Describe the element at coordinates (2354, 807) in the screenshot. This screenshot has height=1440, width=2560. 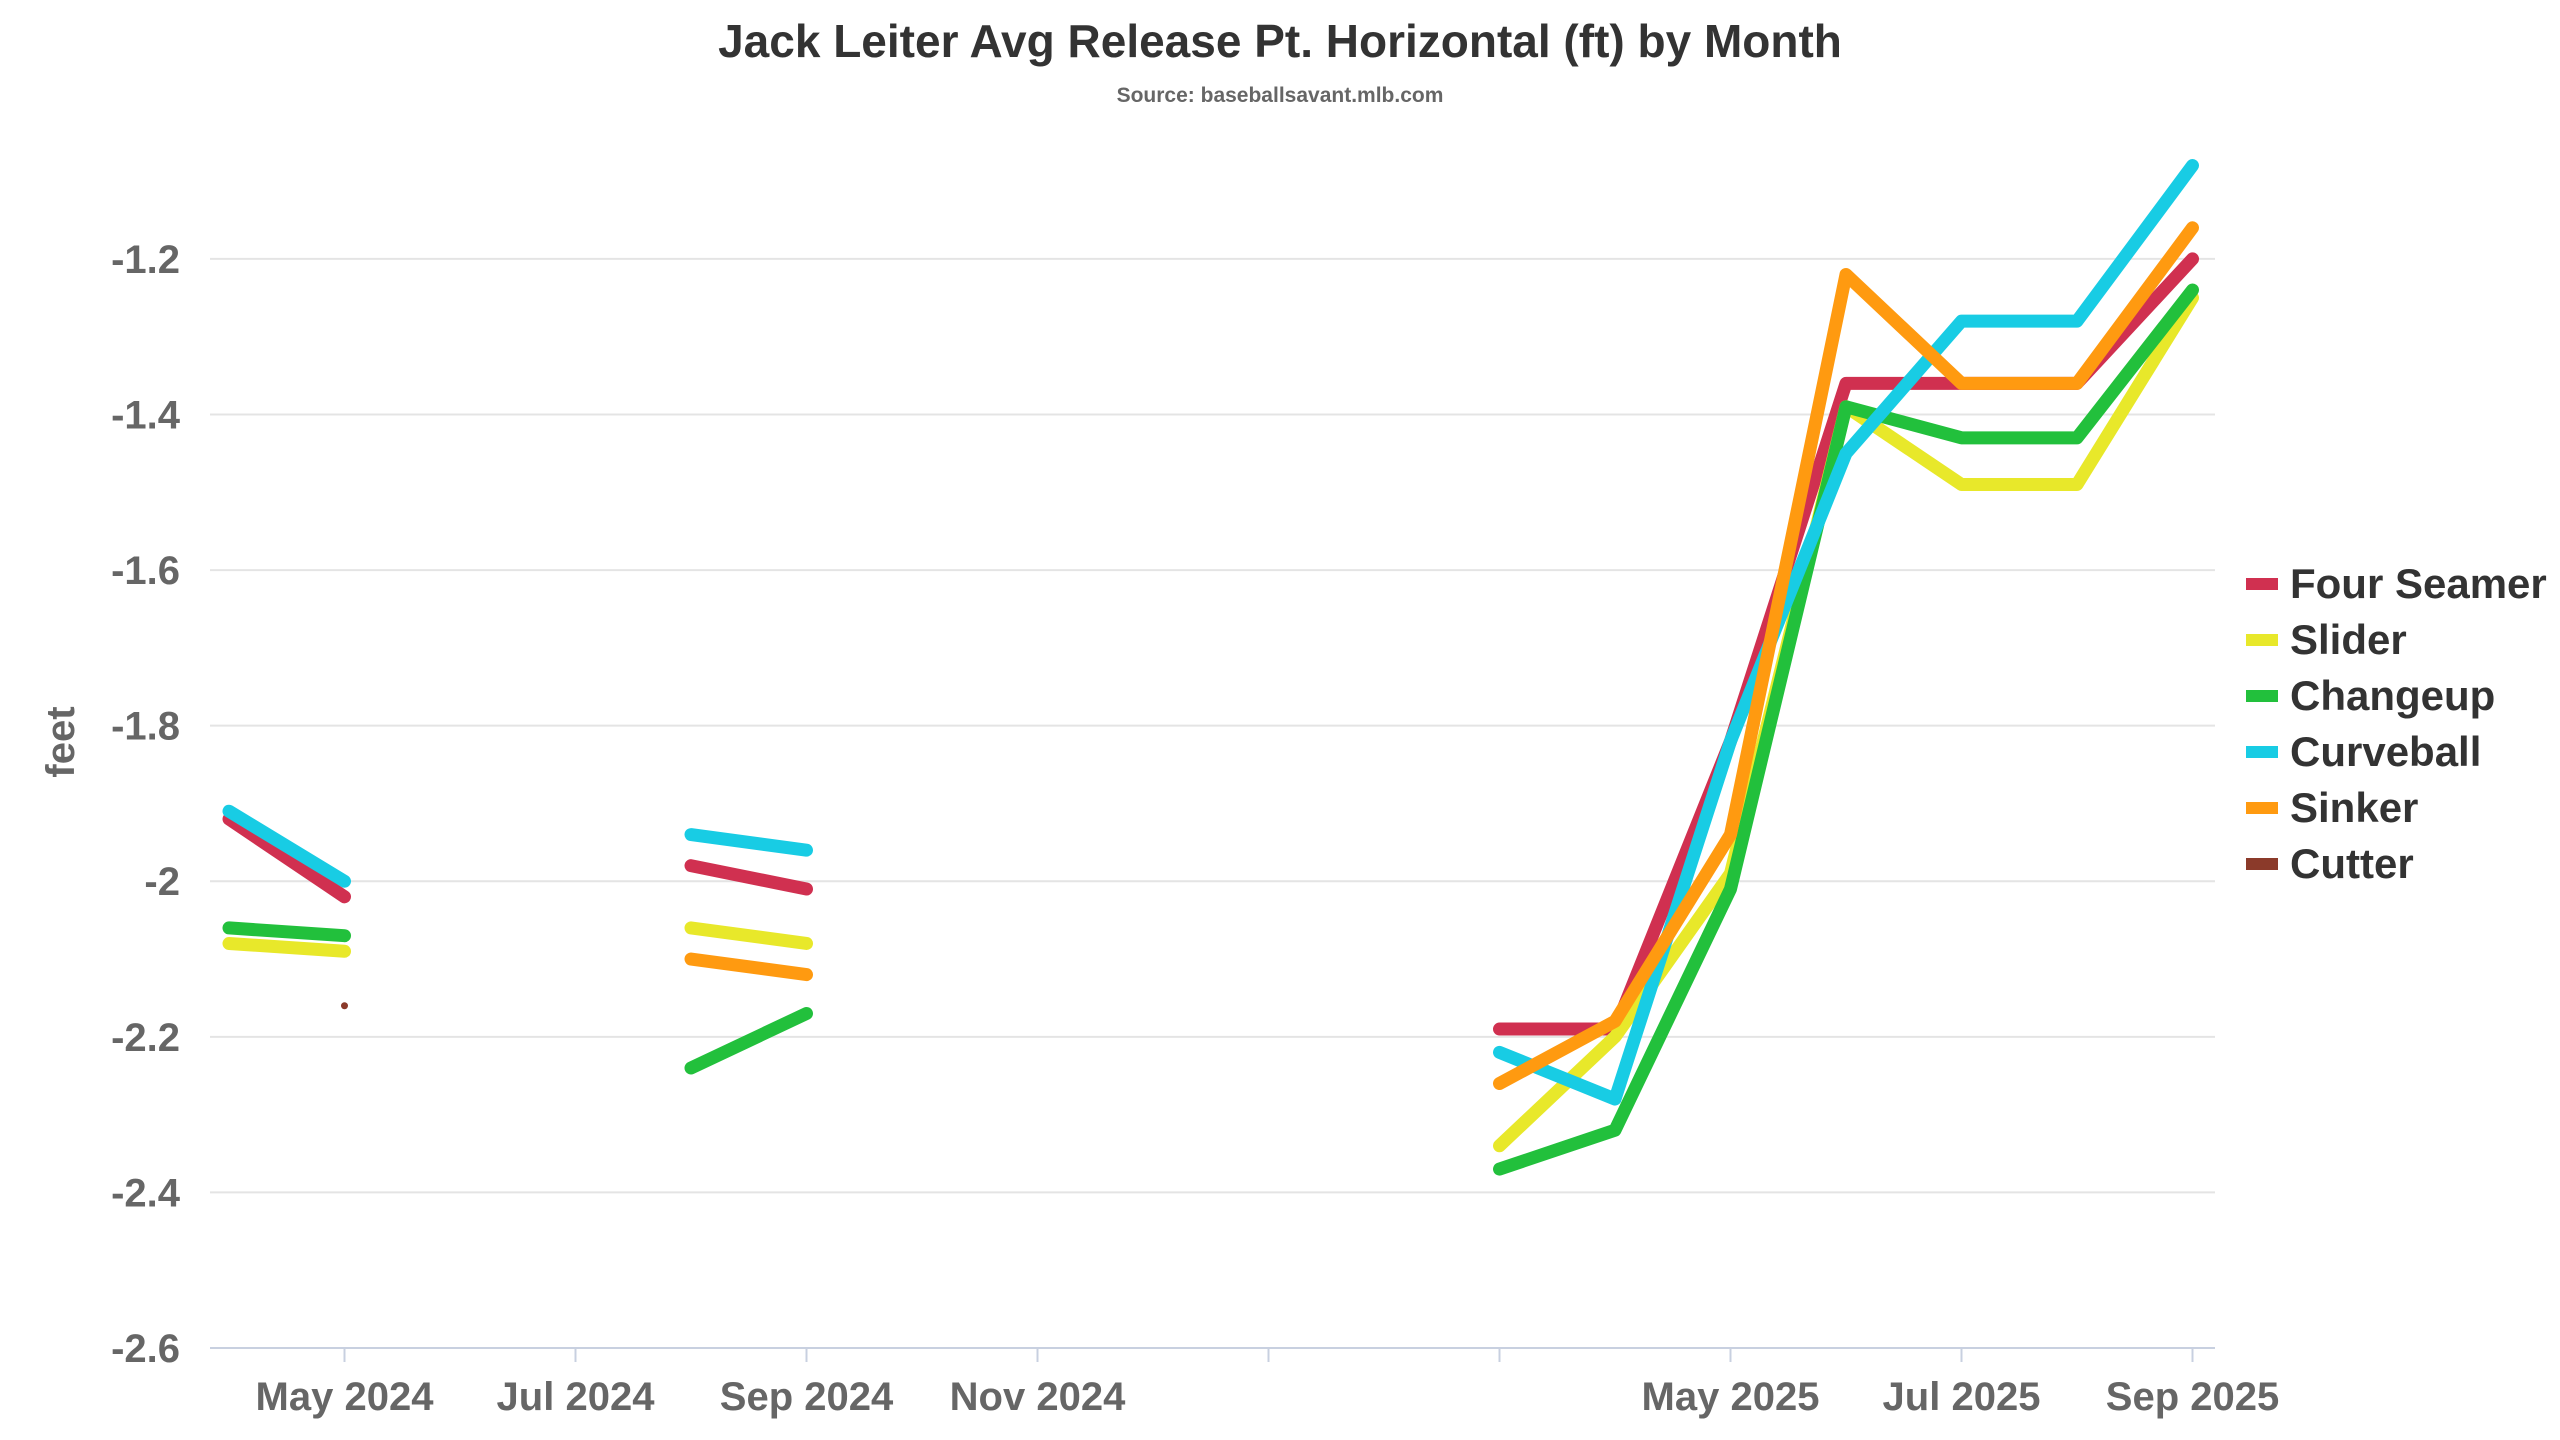
I see `legend-label: Sinker` at that location.